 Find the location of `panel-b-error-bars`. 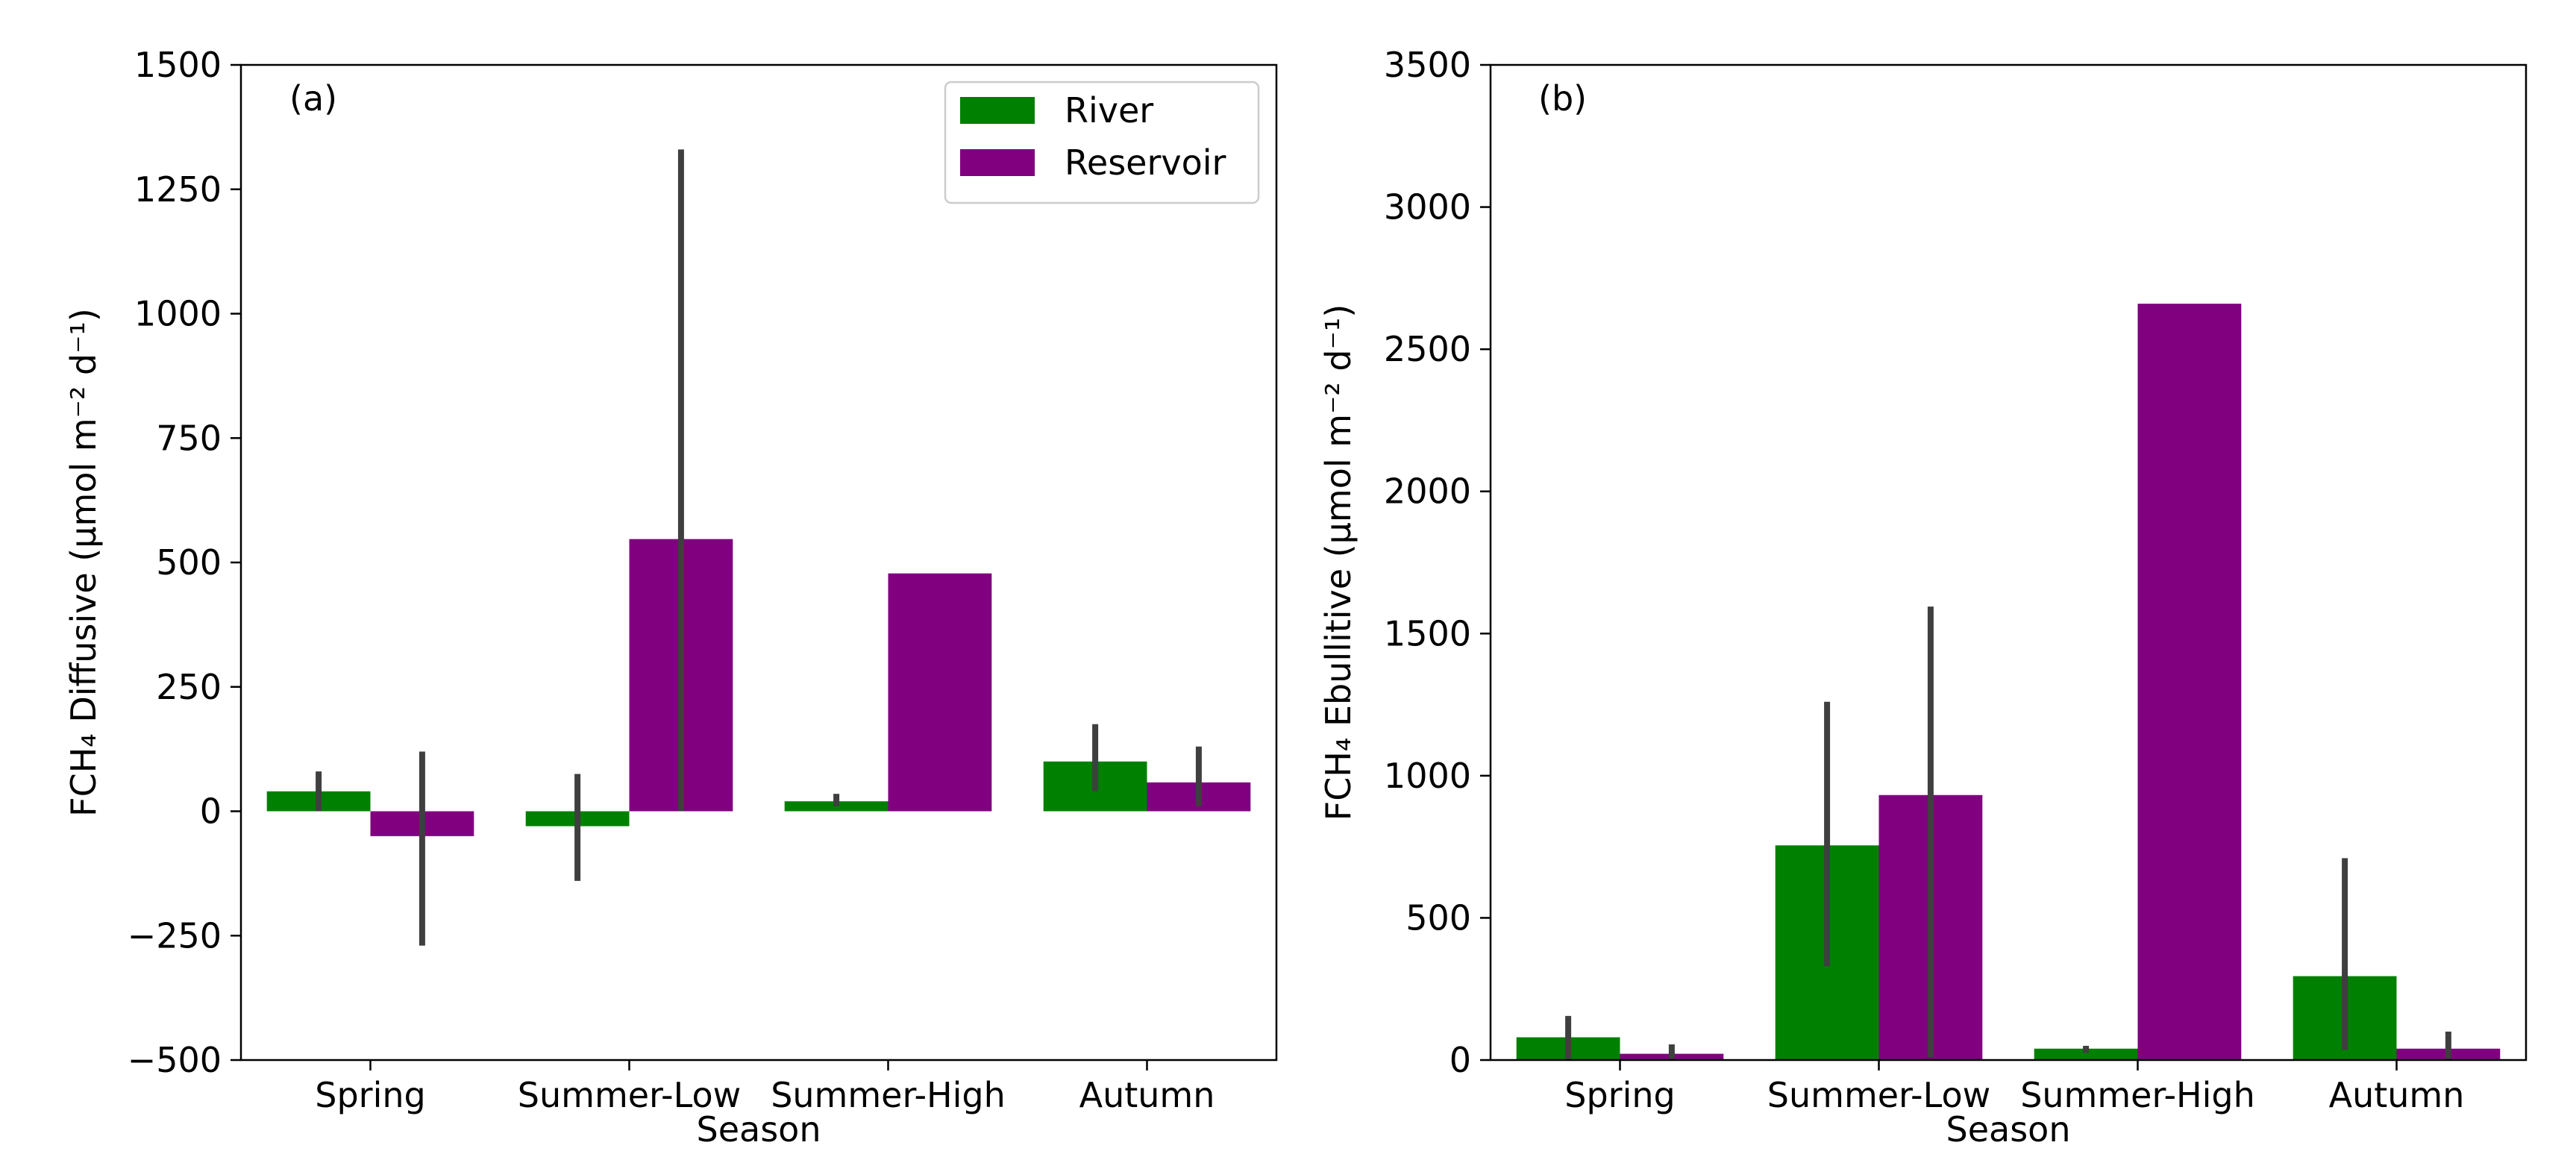

panel-b-error-bars is located at coordinates (2008, 832).